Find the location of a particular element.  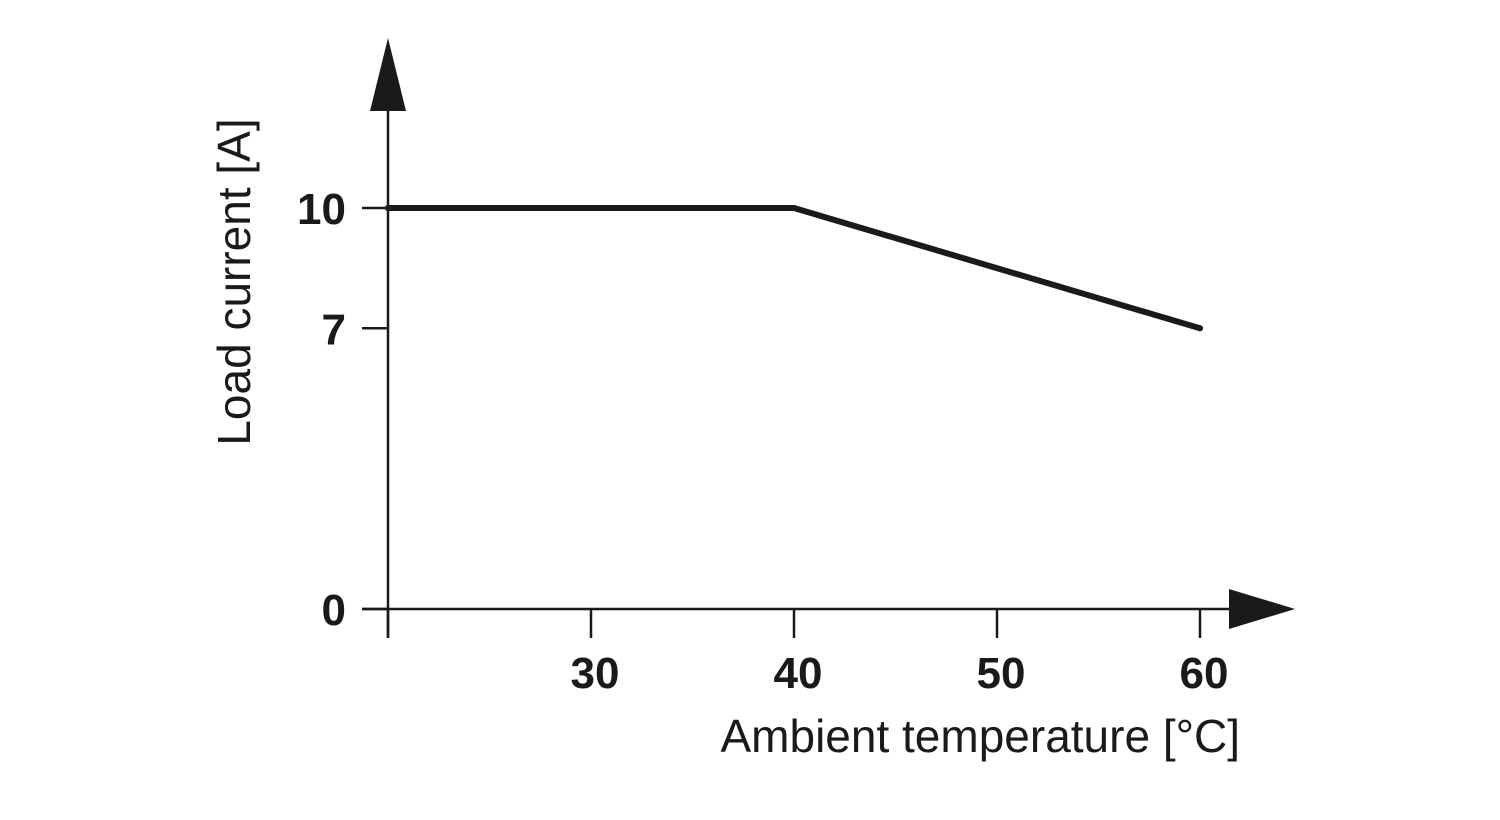

x-axis-arrow is located at coordinates (1262, 609).